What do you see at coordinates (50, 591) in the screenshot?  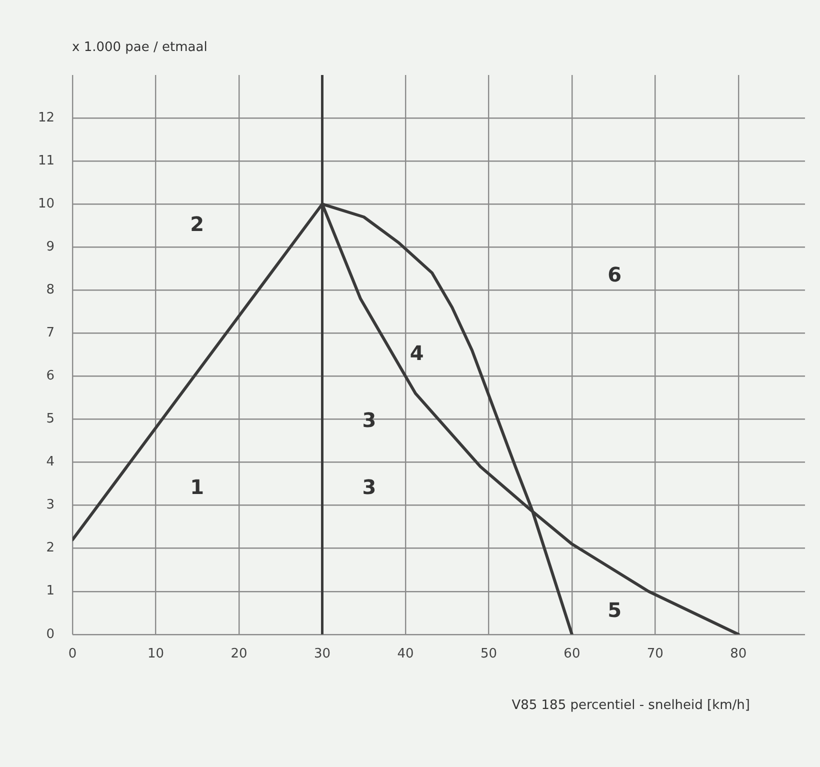 I see `y-tick-label: 1` at bounding box center [50, 591].